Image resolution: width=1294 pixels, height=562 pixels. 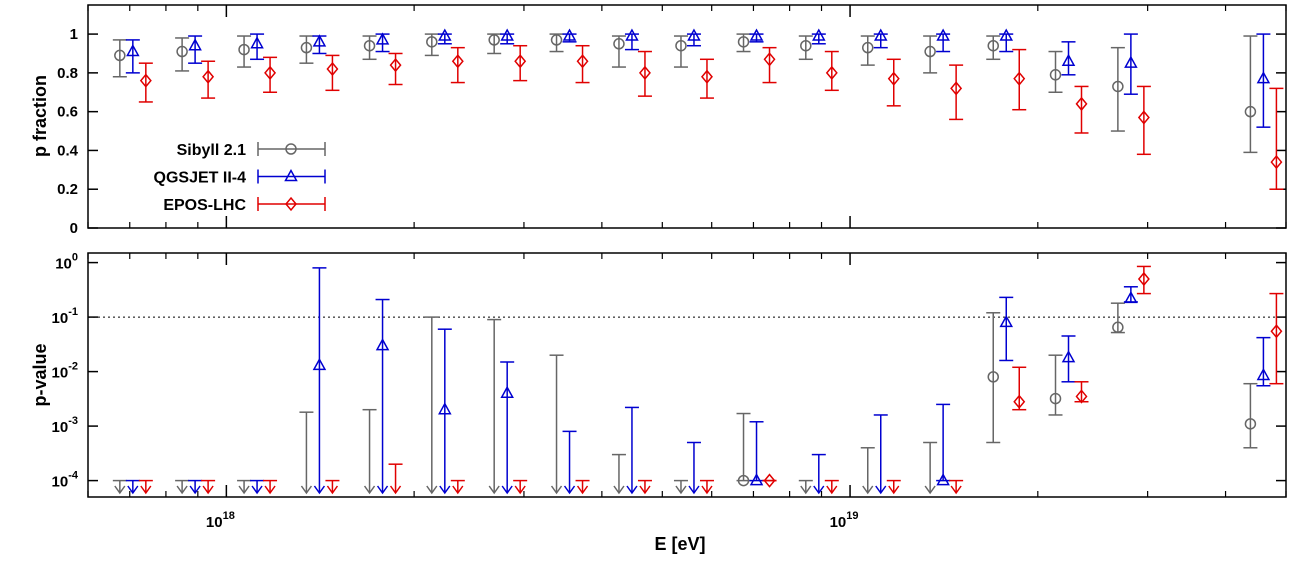 What do you see at coordinates (852, 516) in the screenshot?
I see `x-tick-exp: 19` at bounding box center [852, 516].